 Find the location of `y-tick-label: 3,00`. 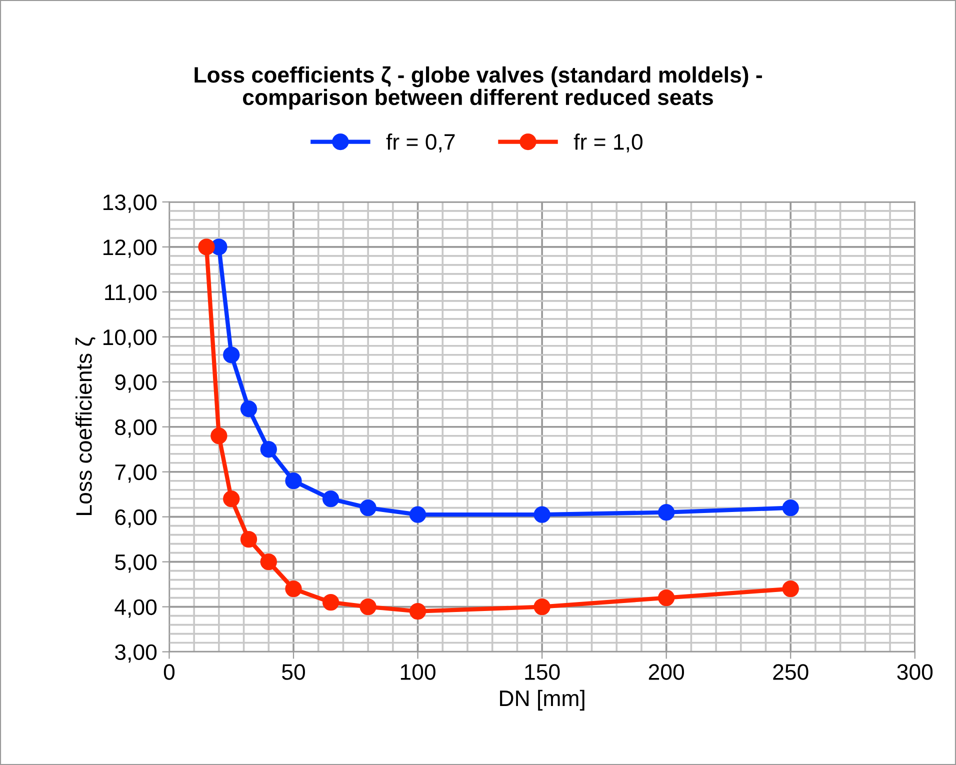

y-tick-label: 3,00 is located at coordinates (136, 653).